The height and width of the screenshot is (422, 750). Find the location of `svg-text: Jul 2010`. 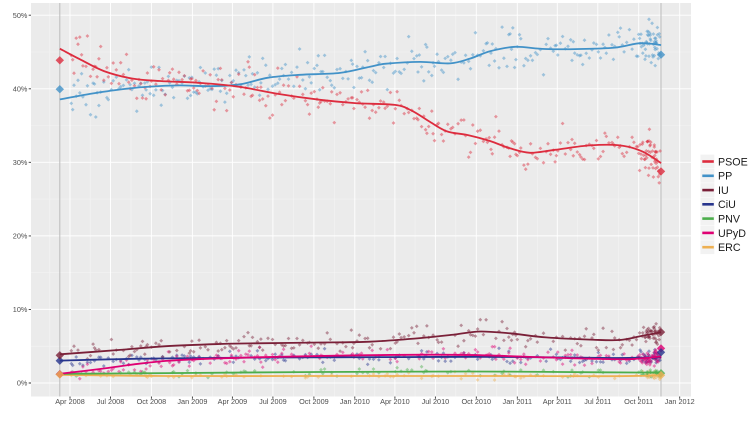

svg-text: Jul 2010 is located at coordinates (436, 401).